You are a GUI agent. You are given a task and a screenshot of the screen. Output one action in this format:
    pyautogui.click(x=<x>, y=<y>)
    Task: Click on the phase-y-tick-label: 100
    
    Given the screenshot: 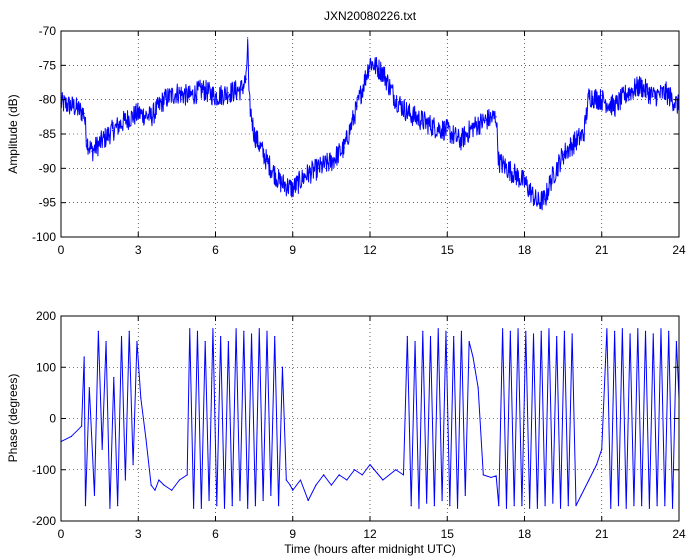 What is the action you would take?
    pyautogui.click(x=46, y=367)
    